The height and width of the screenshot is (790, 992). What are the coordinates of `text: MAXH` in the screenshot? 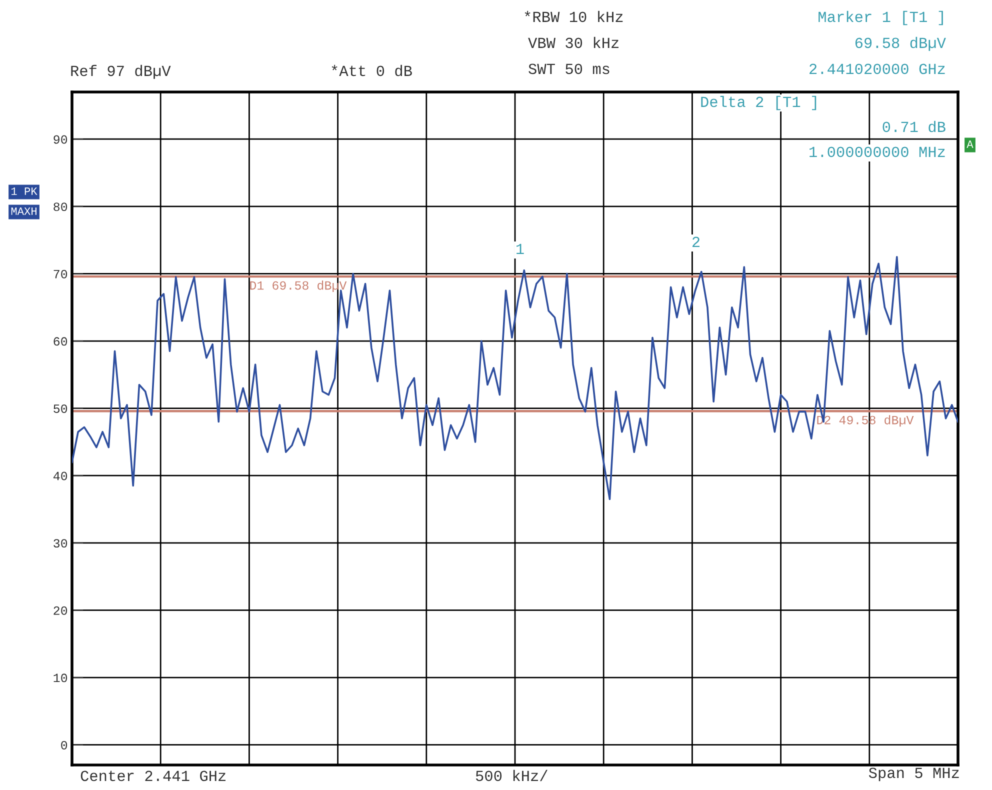 It's located at (23, 211).